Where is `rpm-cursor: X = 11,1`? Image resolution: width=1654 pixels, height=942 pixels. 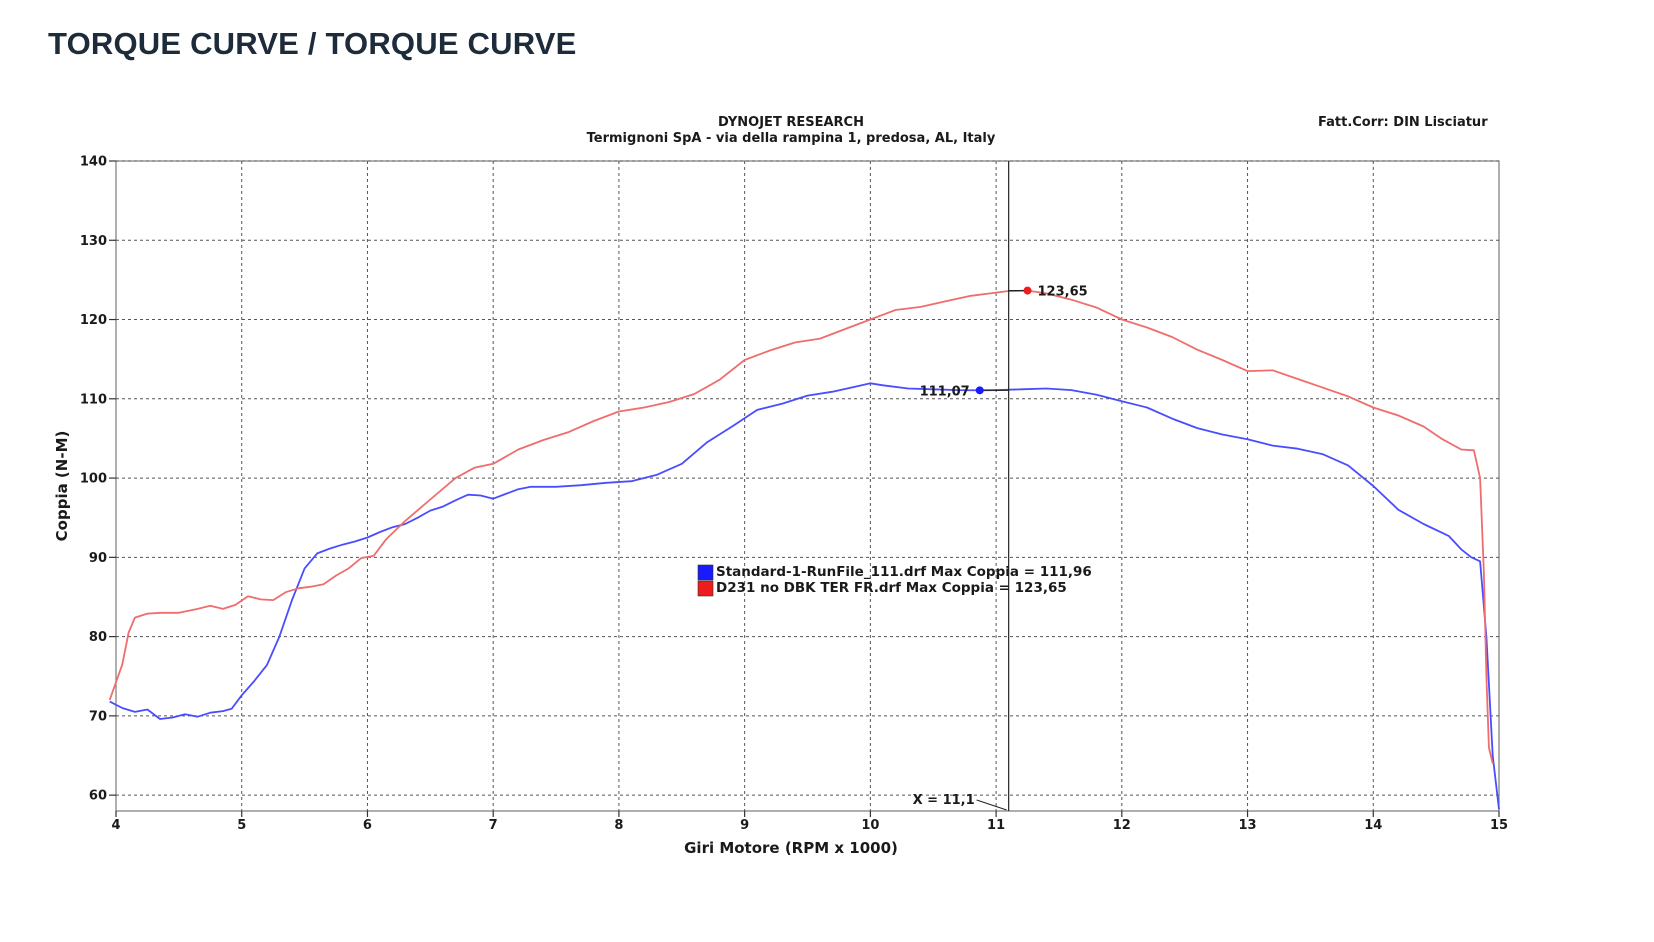
rpm-cursor: X = 11,1 is located at coordinates (961, 486).